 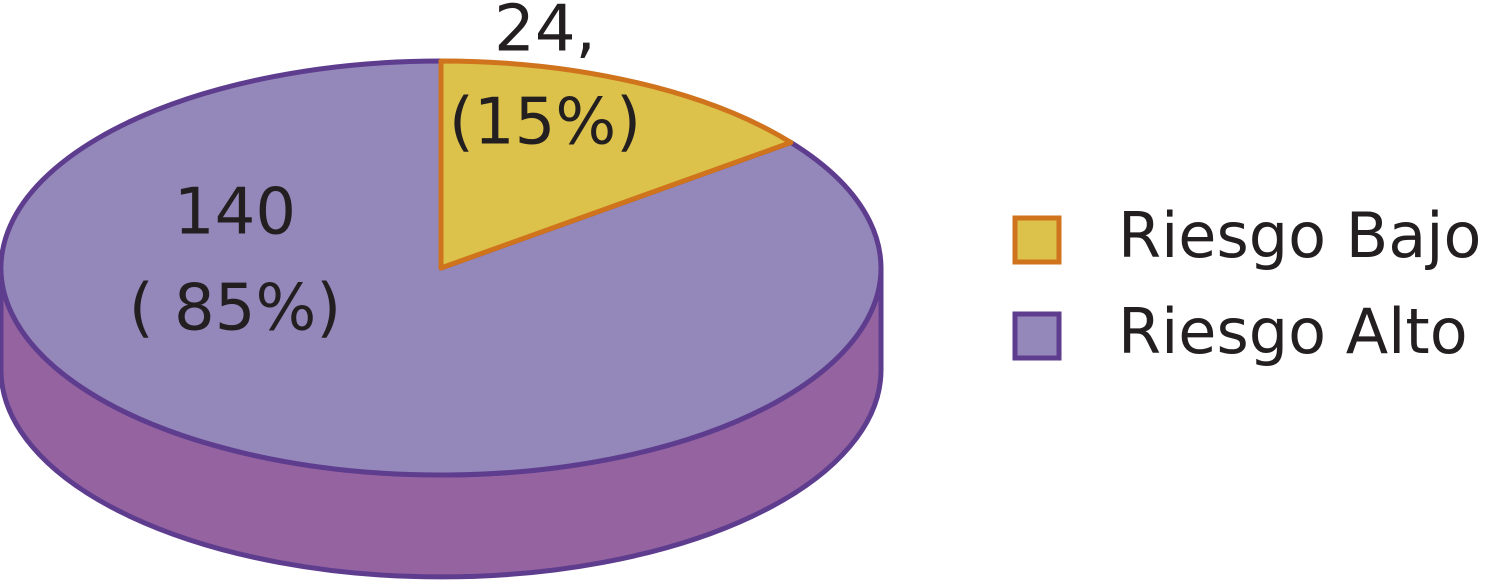 What do you see at coordinates (616, 164) in the screenshot?
I see `pie-slice` at bounding box center [616, 164].